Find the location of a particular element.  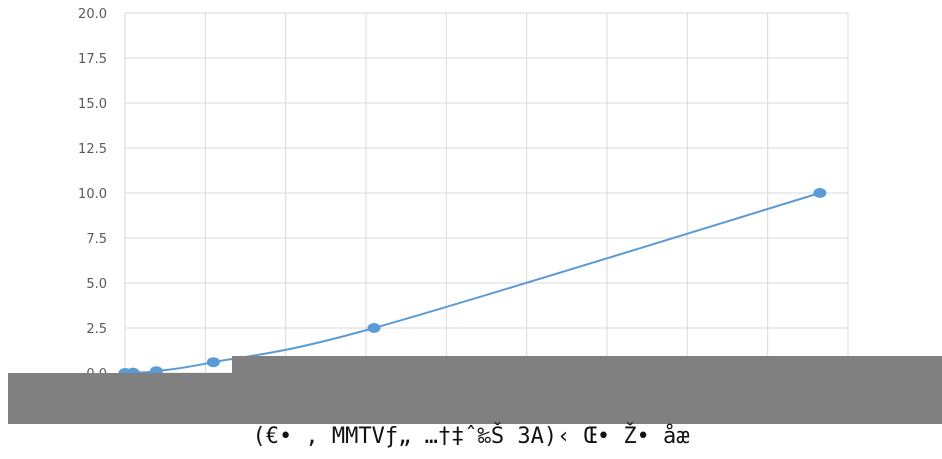

y-tick-label: 20.0 is located at coordinates (92, 14).